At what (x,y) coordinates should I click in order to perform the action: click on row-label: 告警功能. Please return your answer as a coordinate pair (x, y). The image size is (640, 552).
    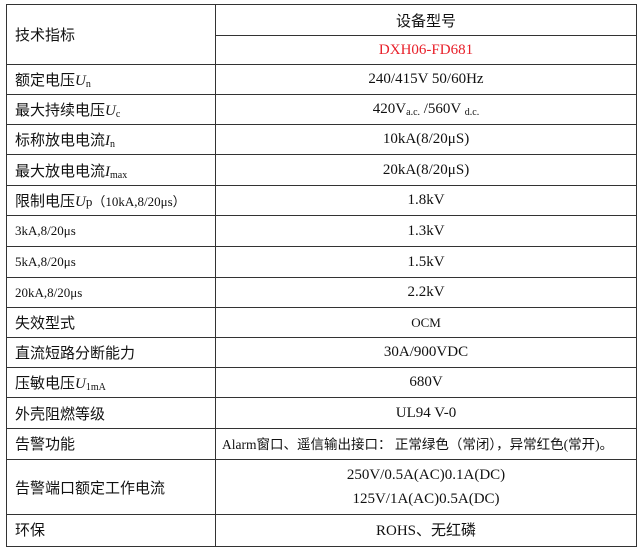
    Looking at the image, I should click on (111, 444).